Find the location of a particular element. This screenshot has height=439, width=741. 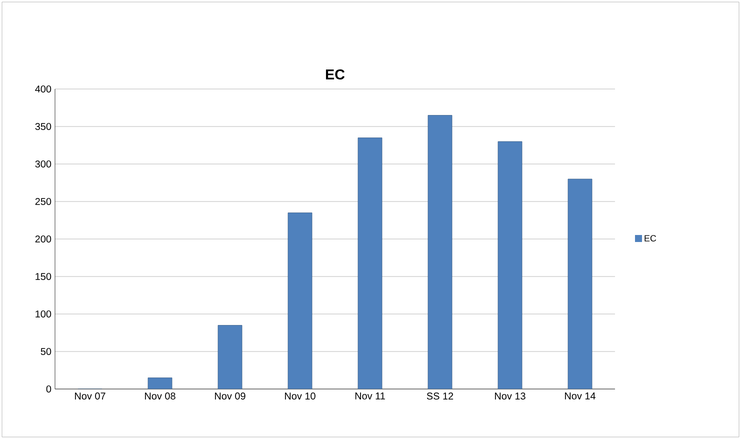

y-tick-label: 50 is located at coordinates (46, 352).